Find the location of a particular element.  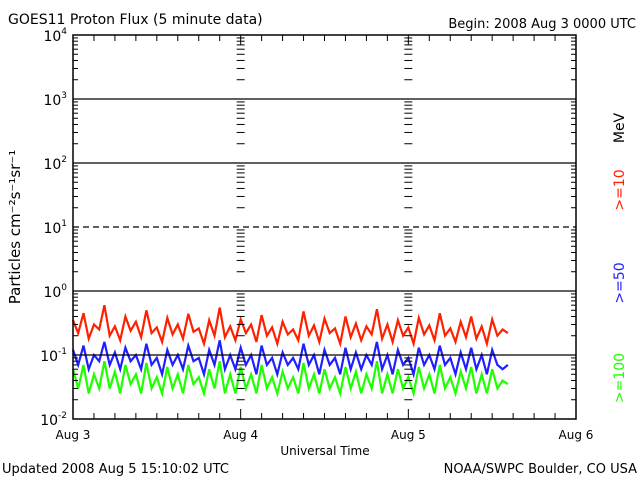

series-line-ge10 is located at coordinates (290, 326).